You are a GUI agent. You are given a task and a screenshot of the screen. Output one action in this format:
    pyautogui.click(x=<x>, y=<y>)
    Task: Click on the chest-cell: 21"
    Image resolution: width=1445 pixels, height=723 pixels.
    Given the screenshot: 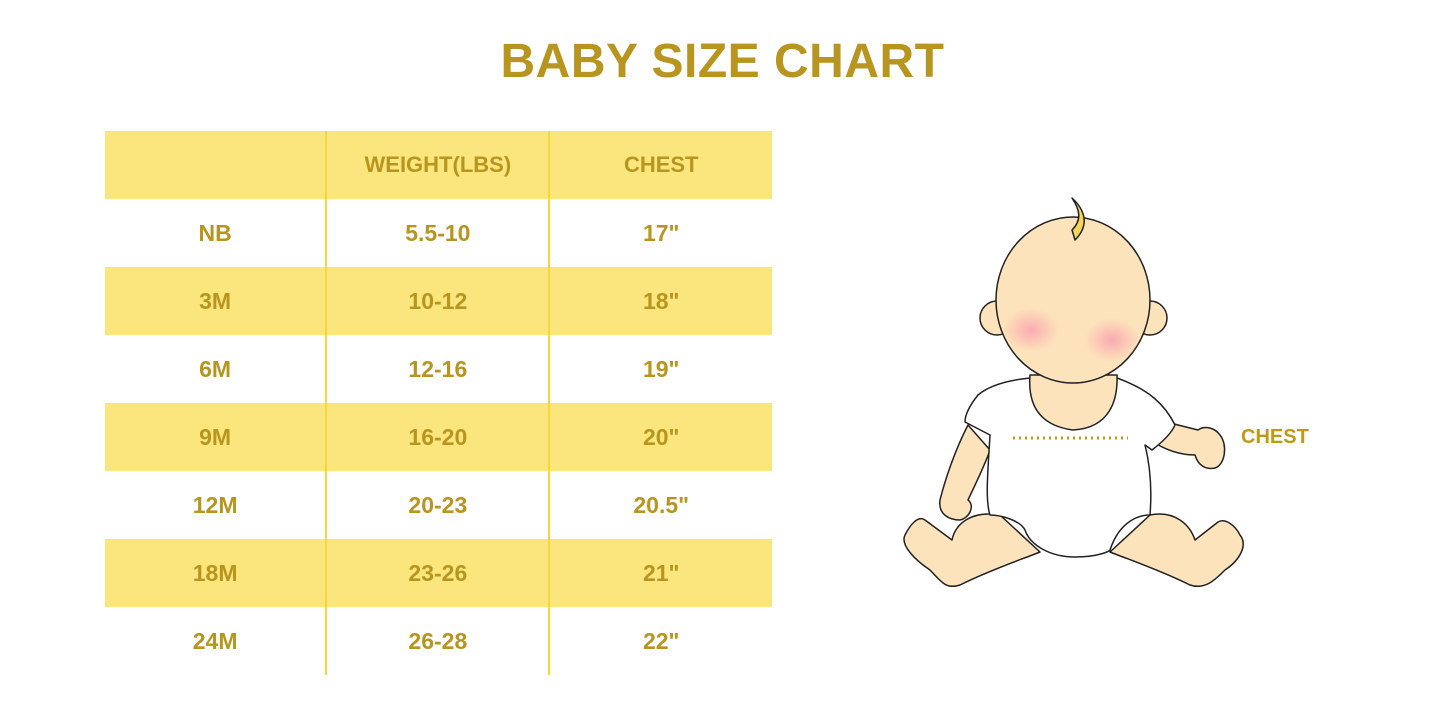 What is the action you would take?
    pyautogui.click(x=660, y=573)
    